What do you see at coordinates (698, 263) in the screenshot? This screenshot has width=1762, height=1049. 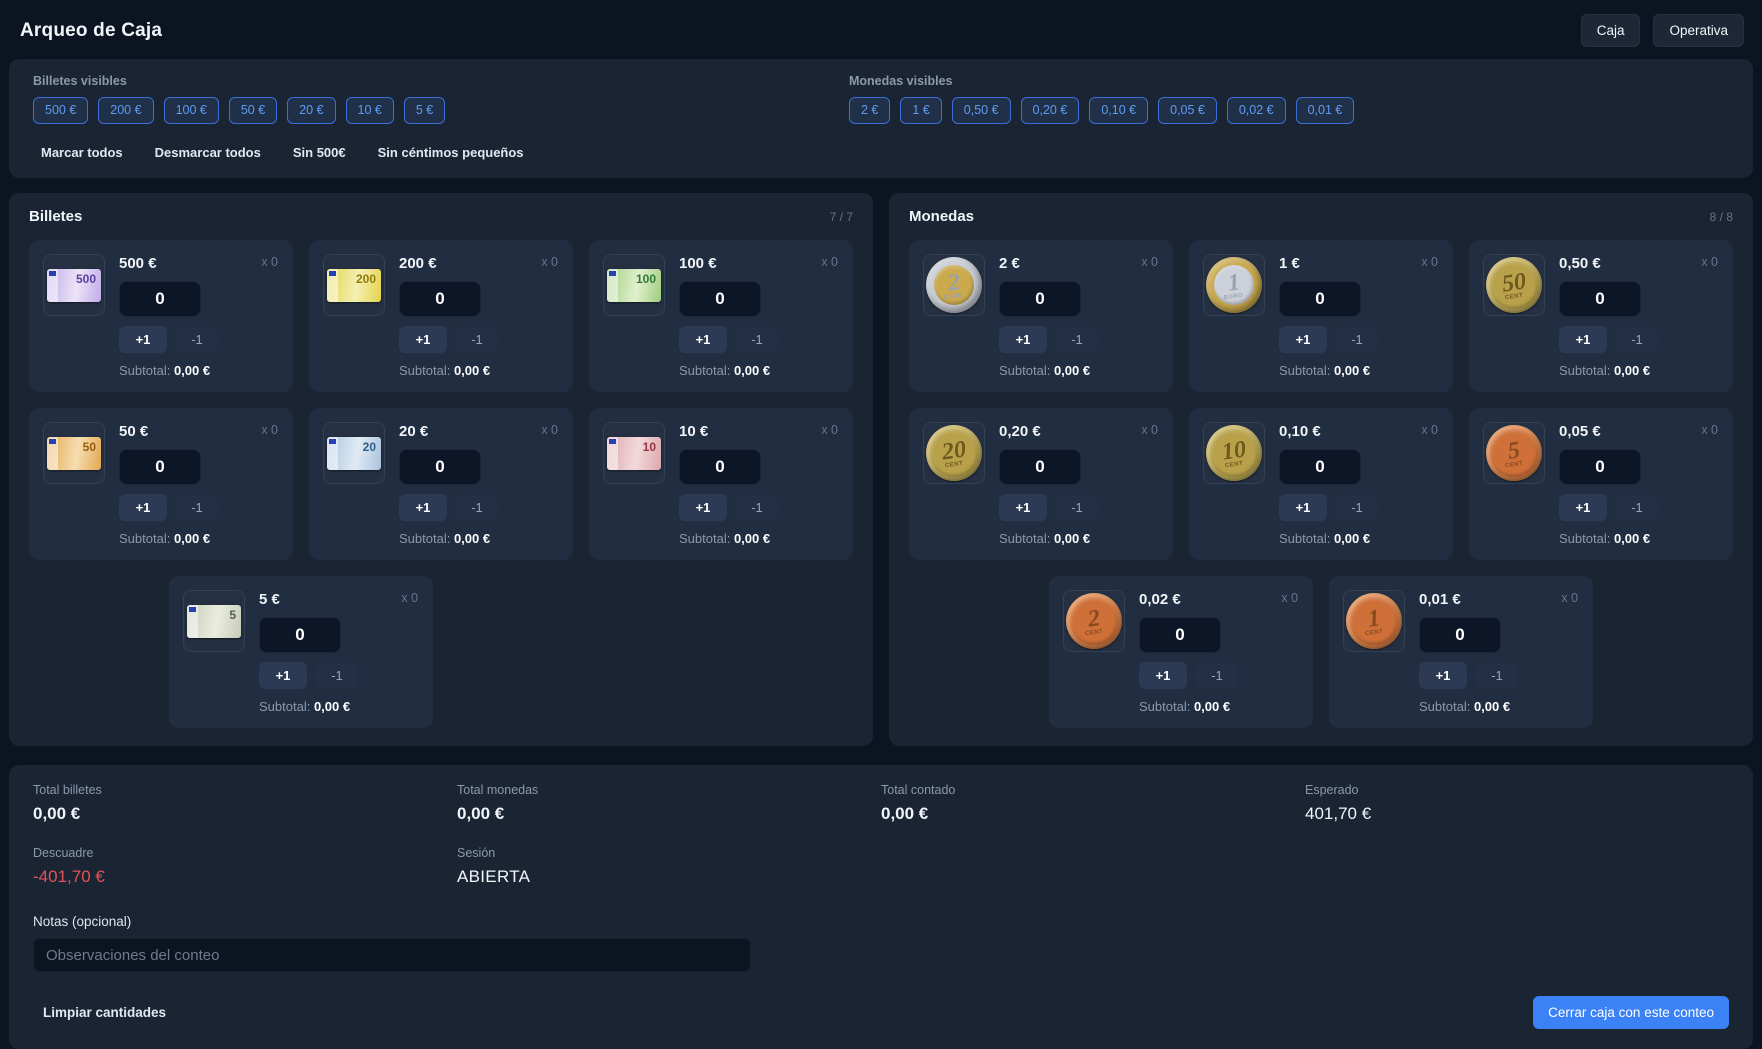 I see `denomination-label: 100 €` at bounding box center [698, 263].